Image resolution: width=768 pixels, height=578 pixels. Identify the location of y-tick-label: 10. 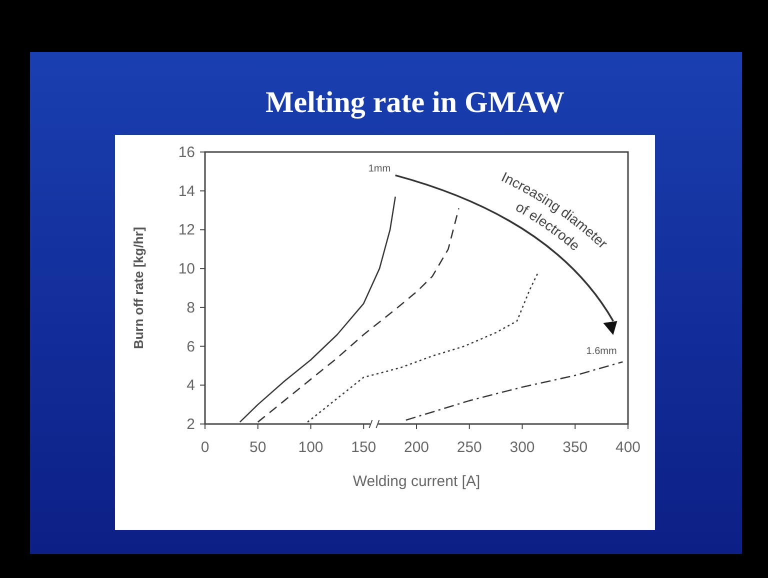
(186, 269).